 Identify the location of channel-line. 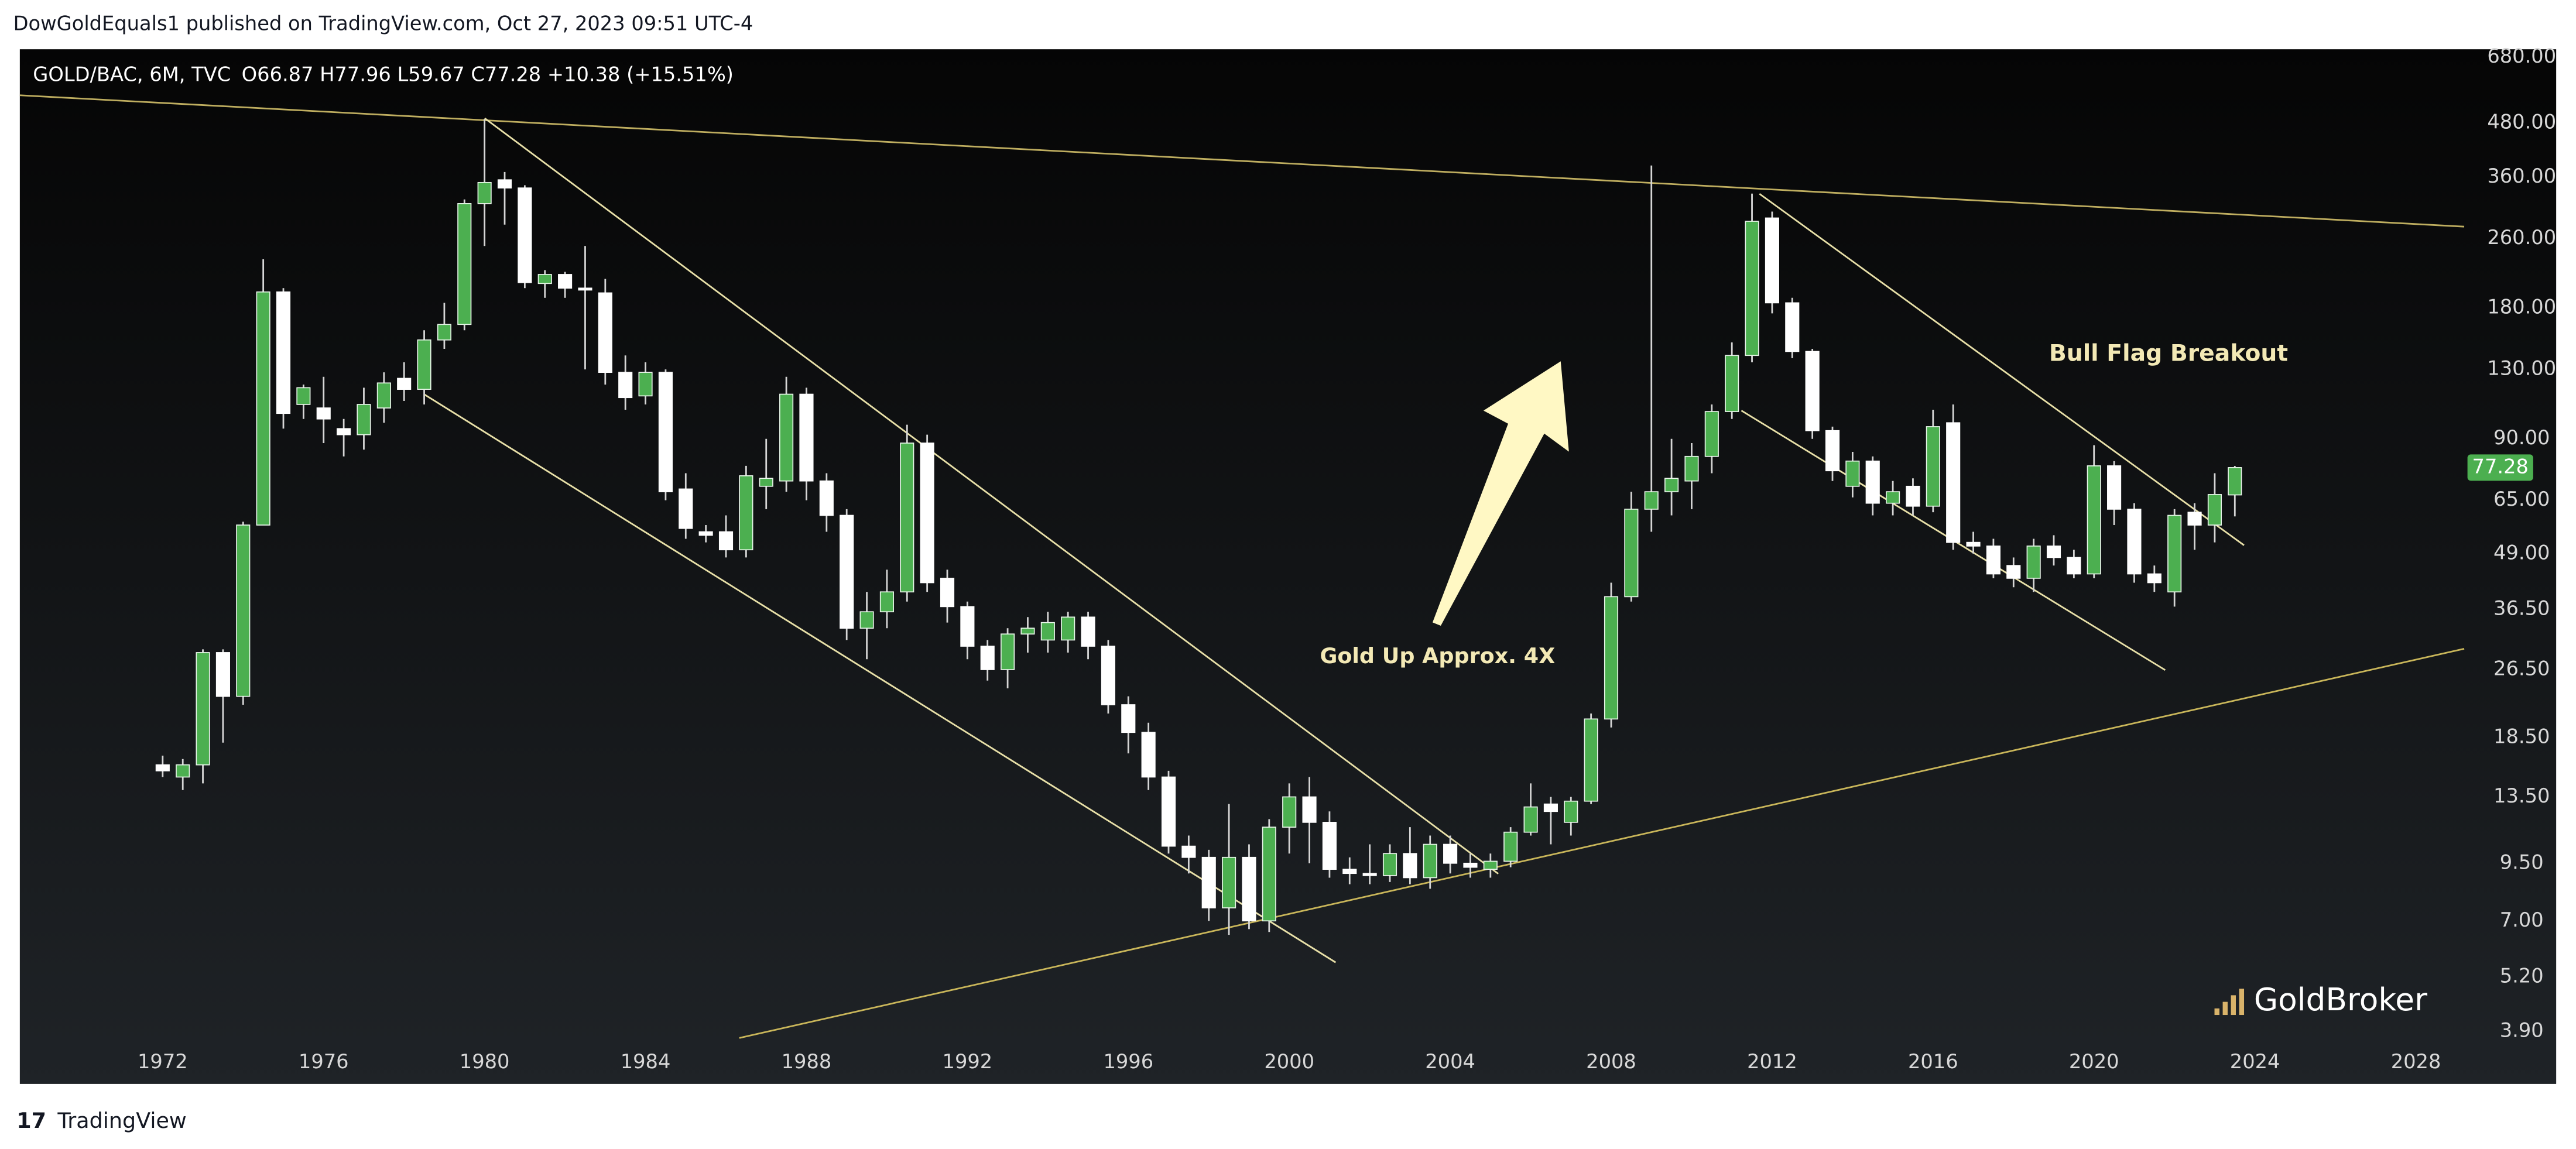
(2002, 369).